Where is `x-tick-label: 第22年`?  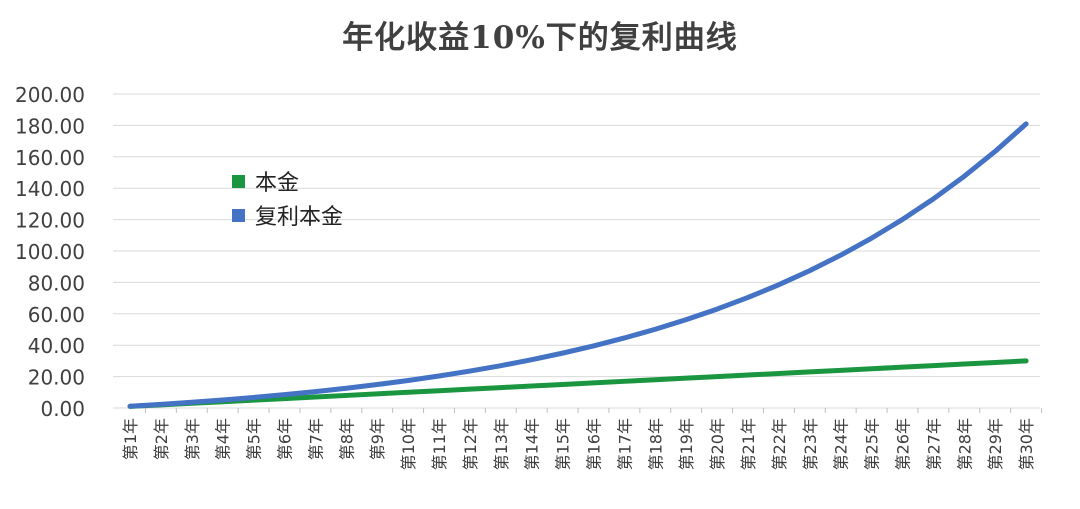 x-tick-label: 第22年 is located at coordinates (779, 444).